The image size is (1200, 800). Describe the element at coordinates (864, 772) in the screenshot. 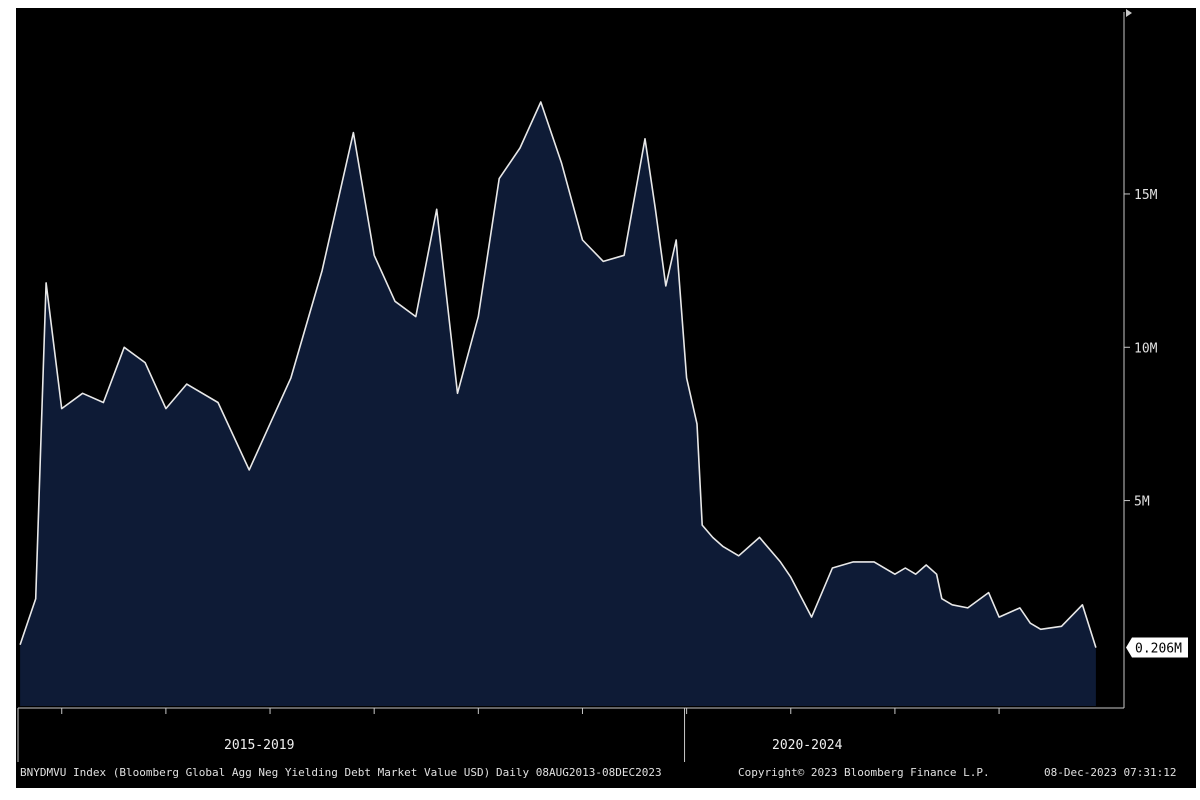

I see `footer-copyright: Copyright© 2023 Bloomberg Finance L.P.` at that location.